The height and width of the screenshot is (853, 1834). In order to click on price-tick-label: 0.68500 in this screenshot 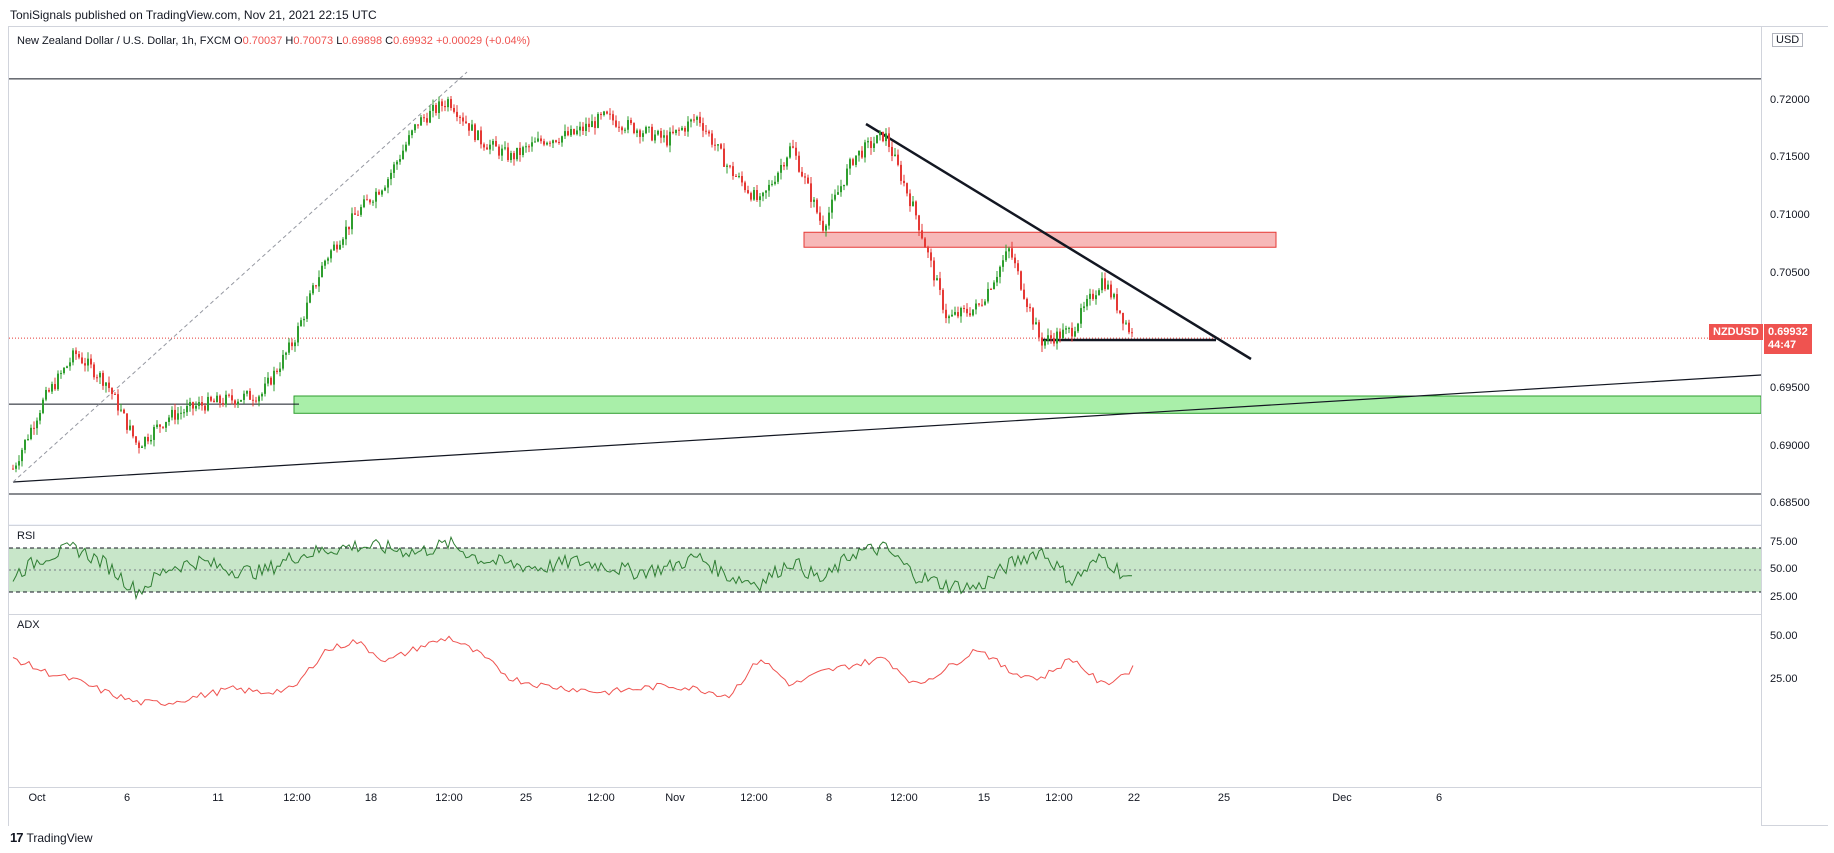, I will do `click(1790, 503)`.